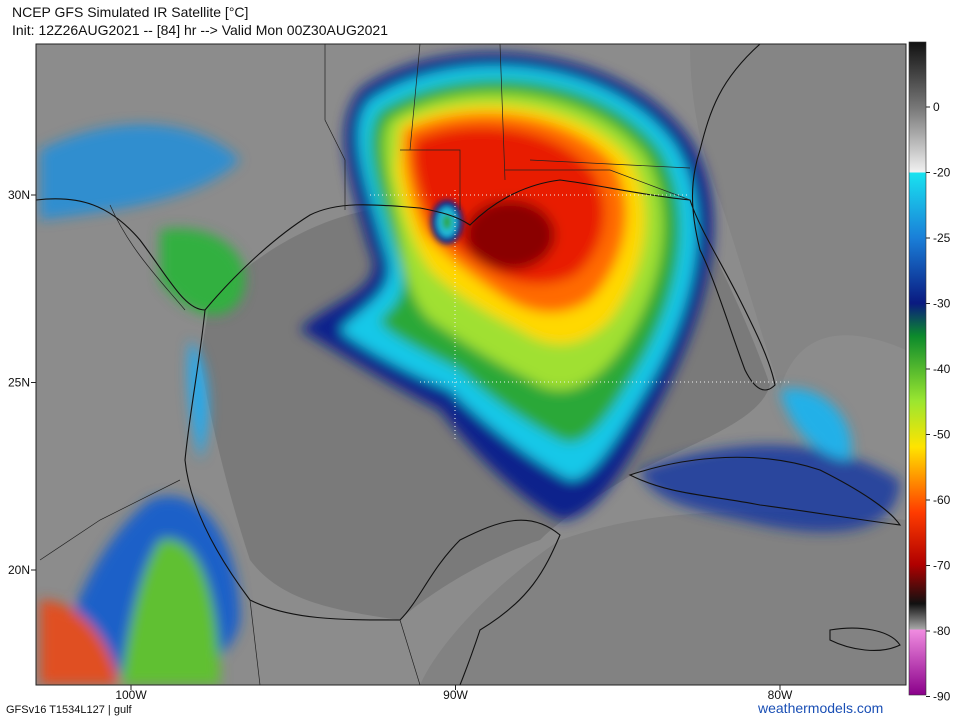 The image size is (960, 720). What do you see at coordinates (230, 582) in the screenshot?
I see `border` at bounding box center [230, 582].